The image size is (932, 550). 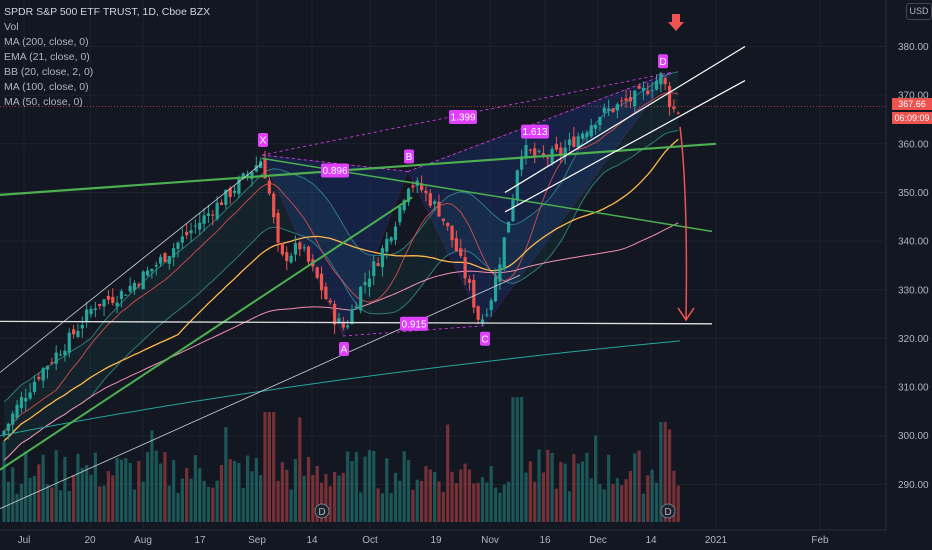 I want to click on ma200-line, so click(x=340, y=388).